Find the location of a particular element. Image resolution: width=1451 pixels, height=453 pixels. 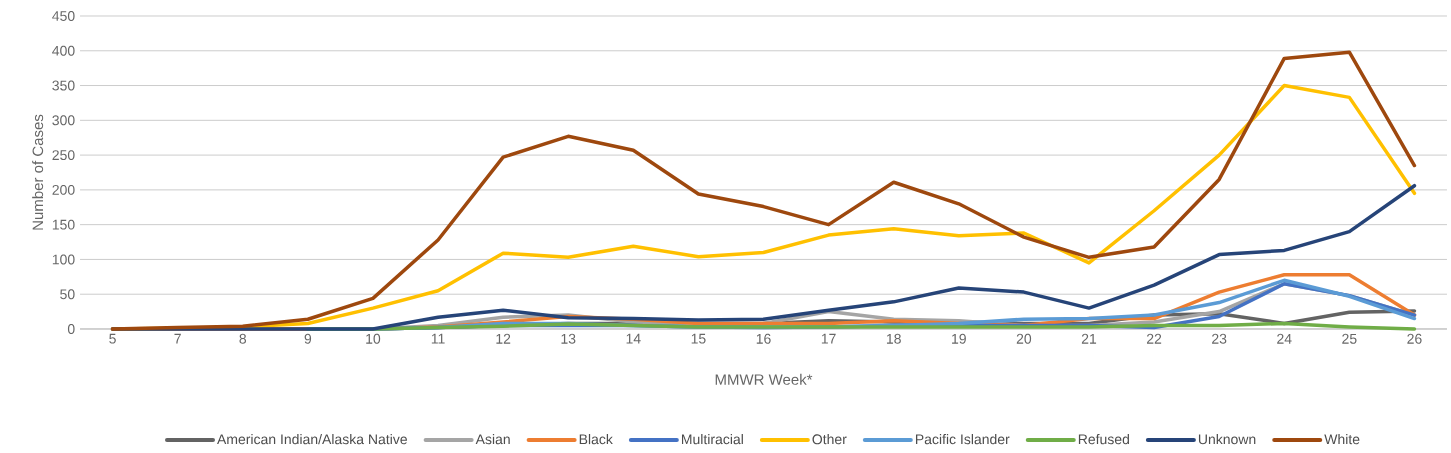

y-tick-label: 200 is located at coordinates (63, 189).